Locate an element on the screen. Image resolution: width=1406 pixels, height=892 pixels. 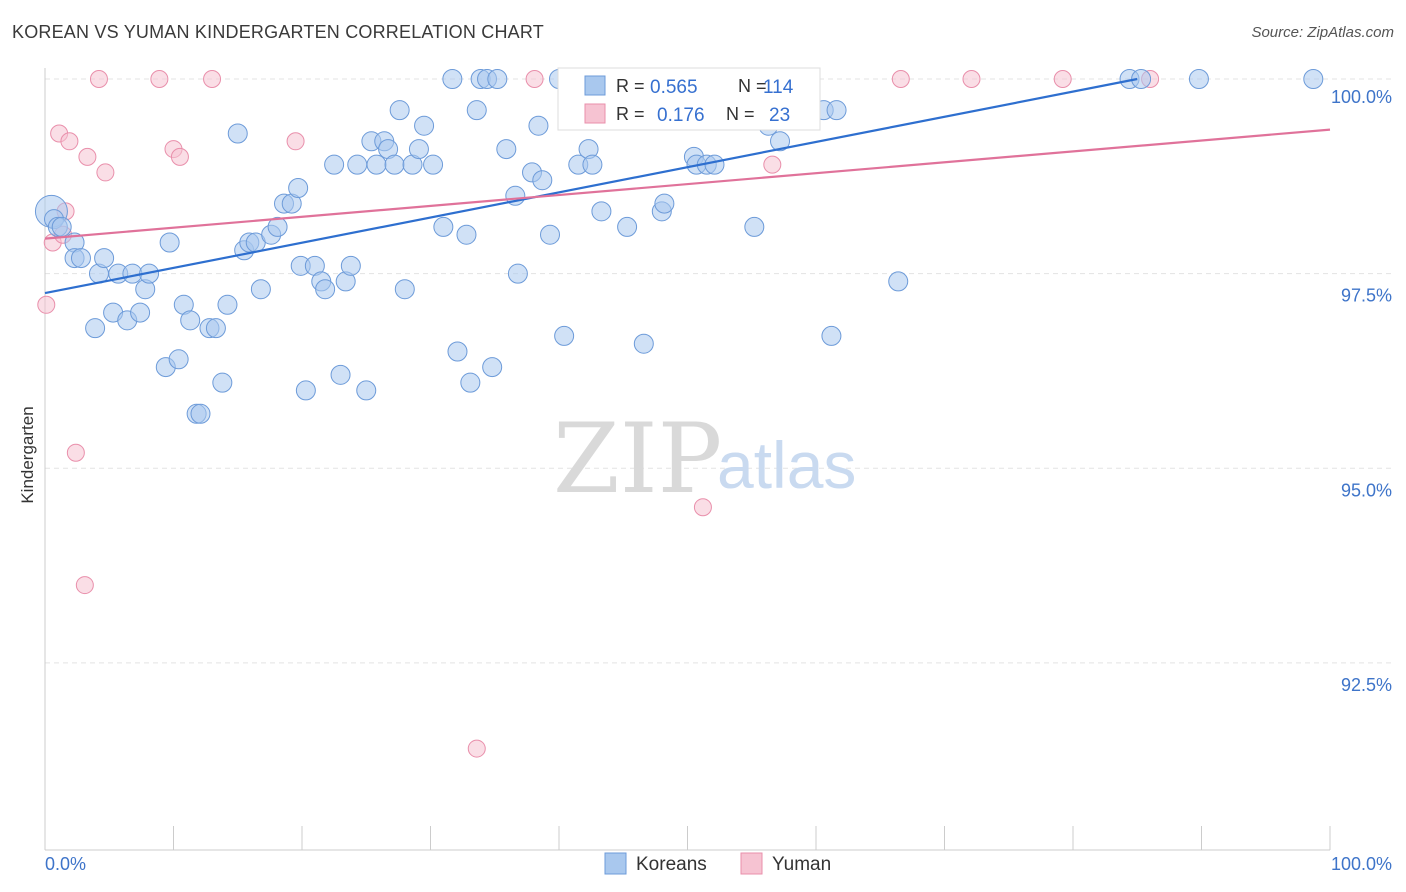
koreans-stats-swatch is located at coordinates (595, 85).